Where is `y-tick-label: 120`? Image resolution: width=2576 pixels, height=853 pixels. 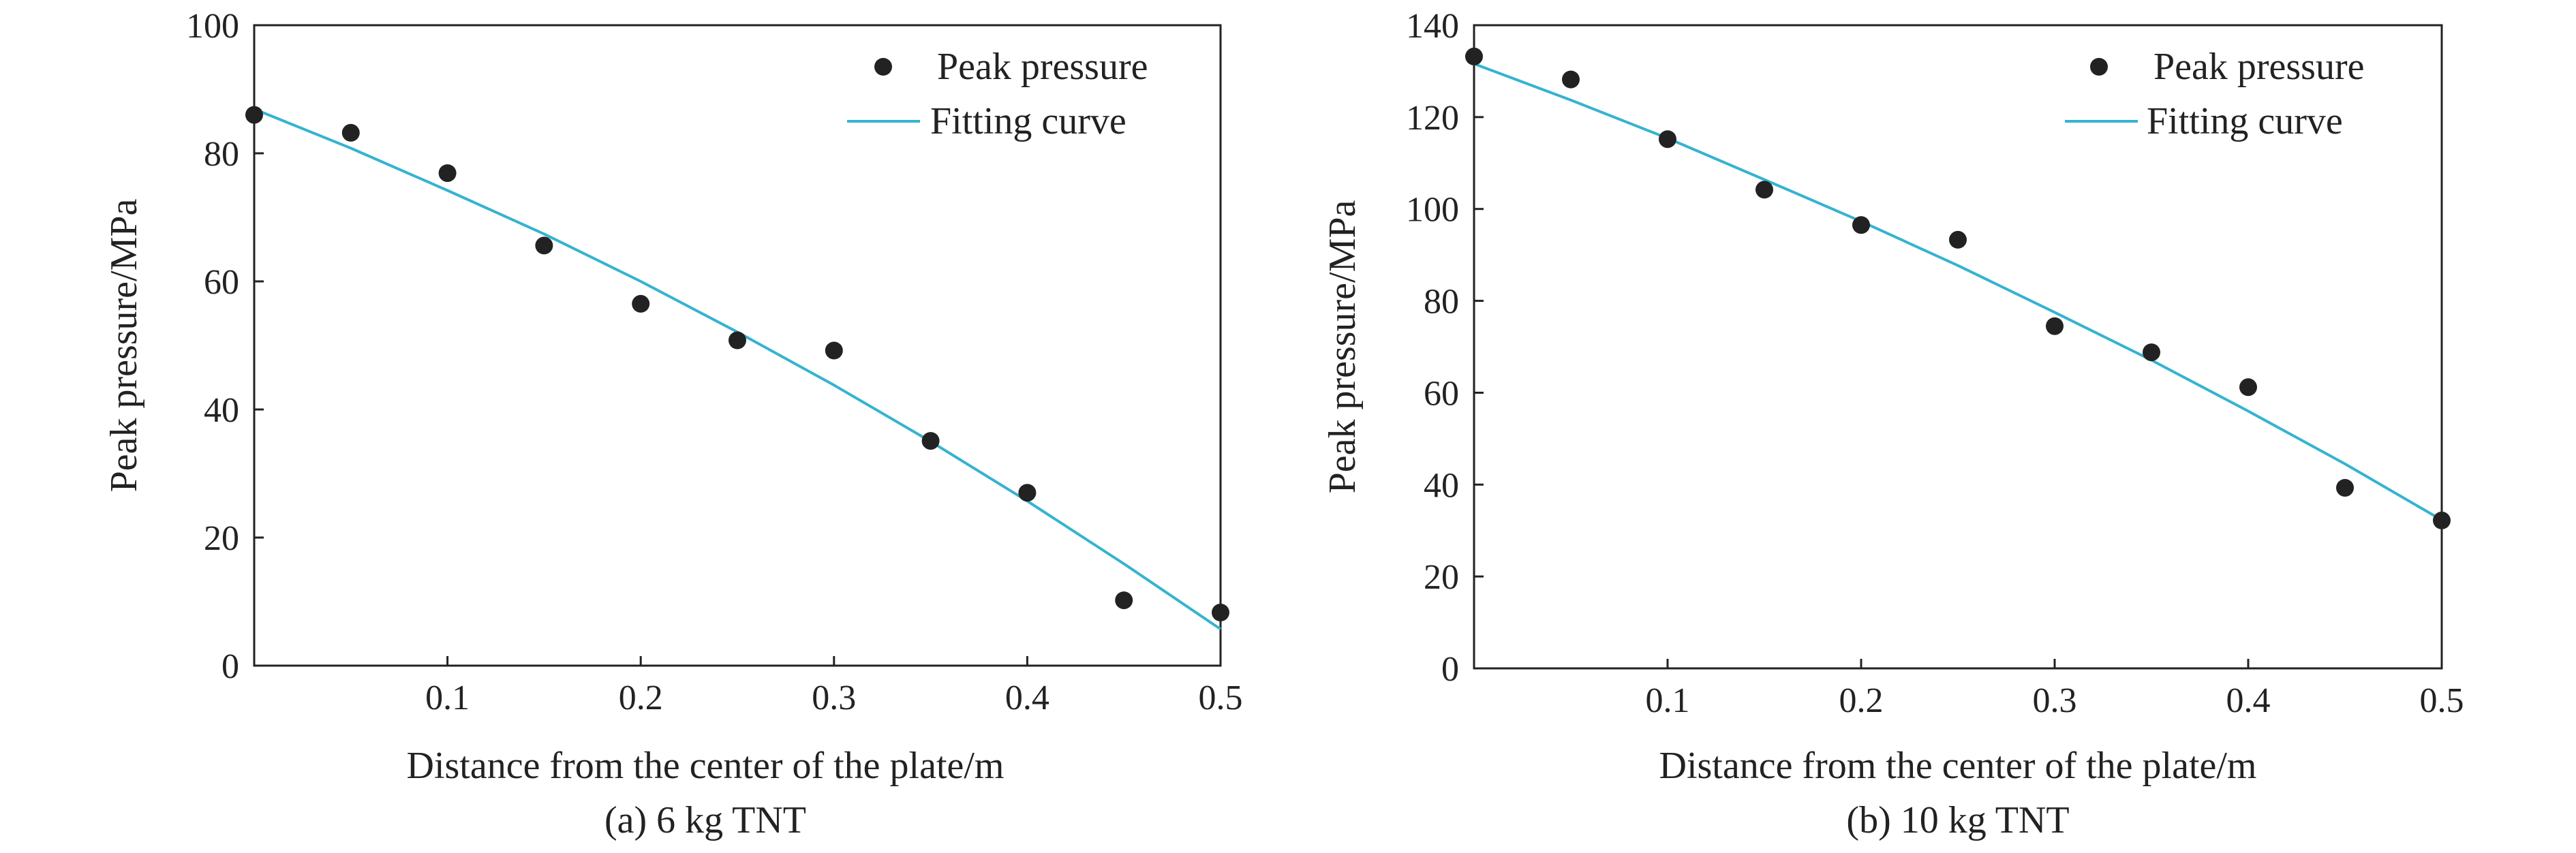
y-tick-label: 120 is located at coordinates (1432, 119).